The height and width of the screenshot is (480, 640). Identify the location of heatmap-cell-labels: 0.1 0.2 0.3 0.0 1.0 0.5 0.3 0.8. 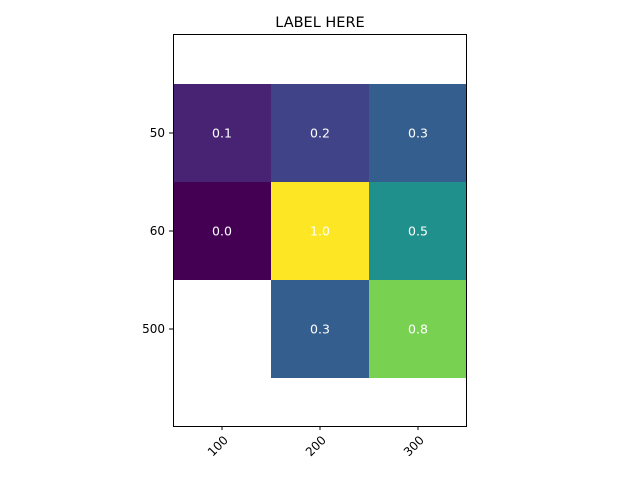
(320, 231).